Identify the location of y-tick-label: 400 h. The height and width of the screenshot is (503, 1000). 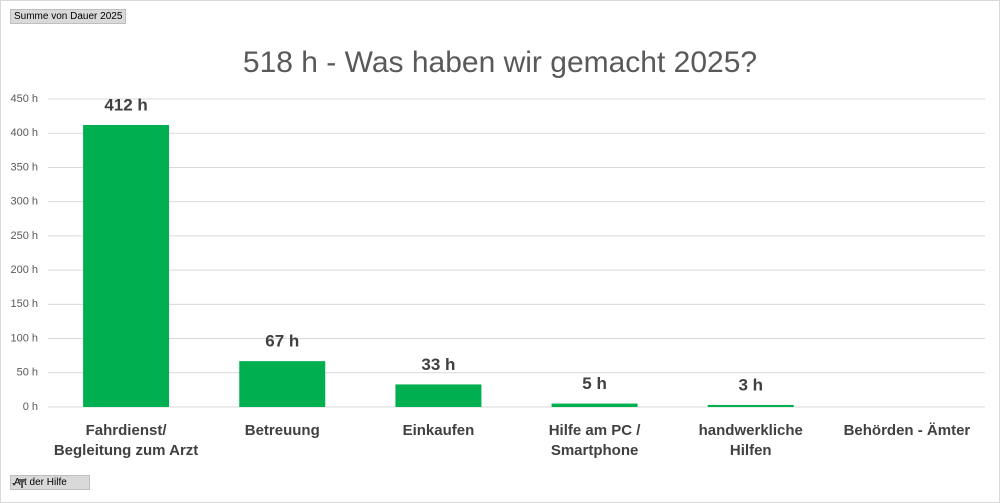
(24, 133).